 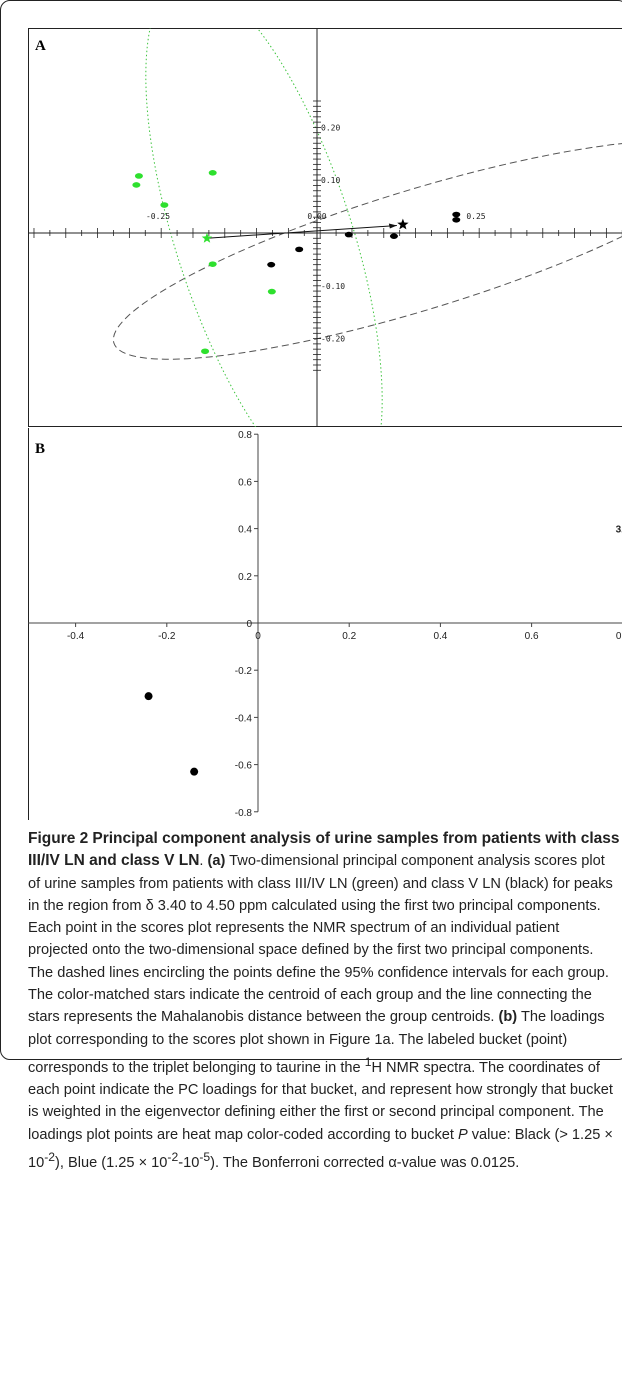 I want to click on confidence-ellipse-class-v, so click(x=367, y=250).